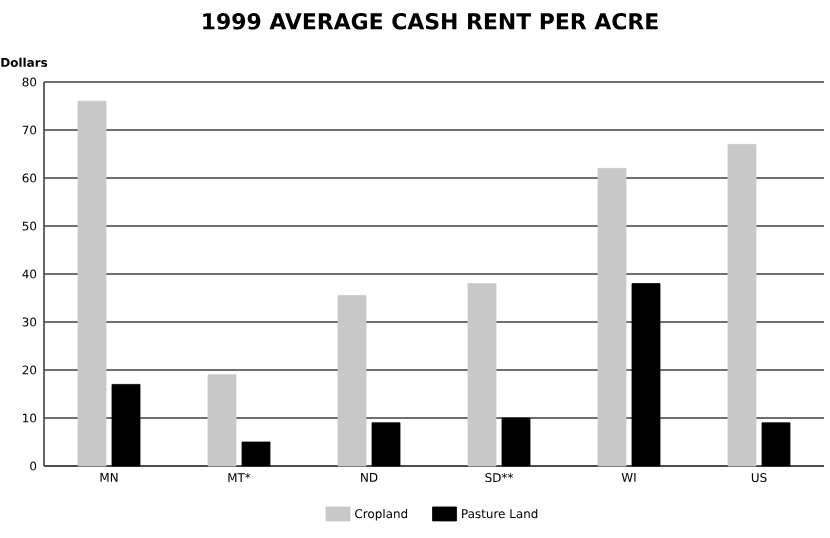 The image size is (830, 538). What do you see at coordinates (430, 21) in the screenshot?
I see `chart-title: 1999 AVERAGE CASH RENT PER ACRE` at bounding box center [430, 21].